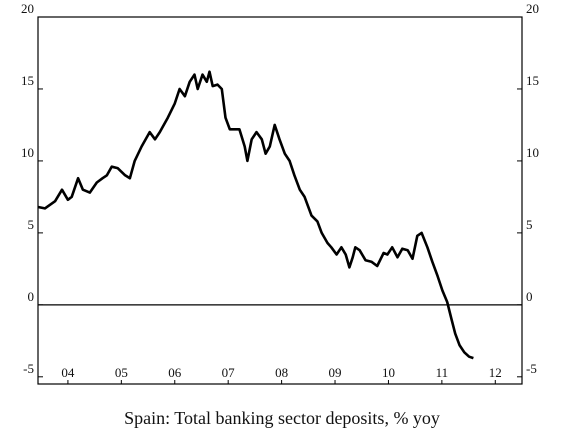 The width and height of the screenshot is (564, 439). I want to click on x-tick-label: 08, so click(281, 372).